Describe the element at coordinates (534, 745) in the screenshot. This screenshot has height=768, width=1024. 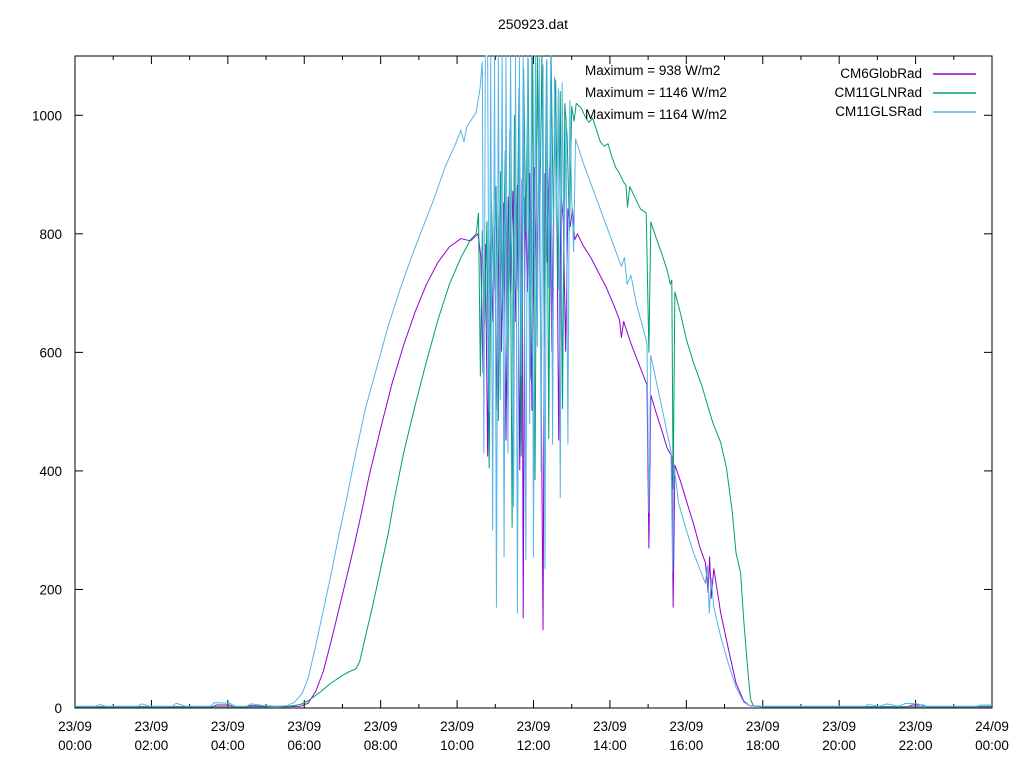
I see `x-tick-label-time: 12:00` at that location.